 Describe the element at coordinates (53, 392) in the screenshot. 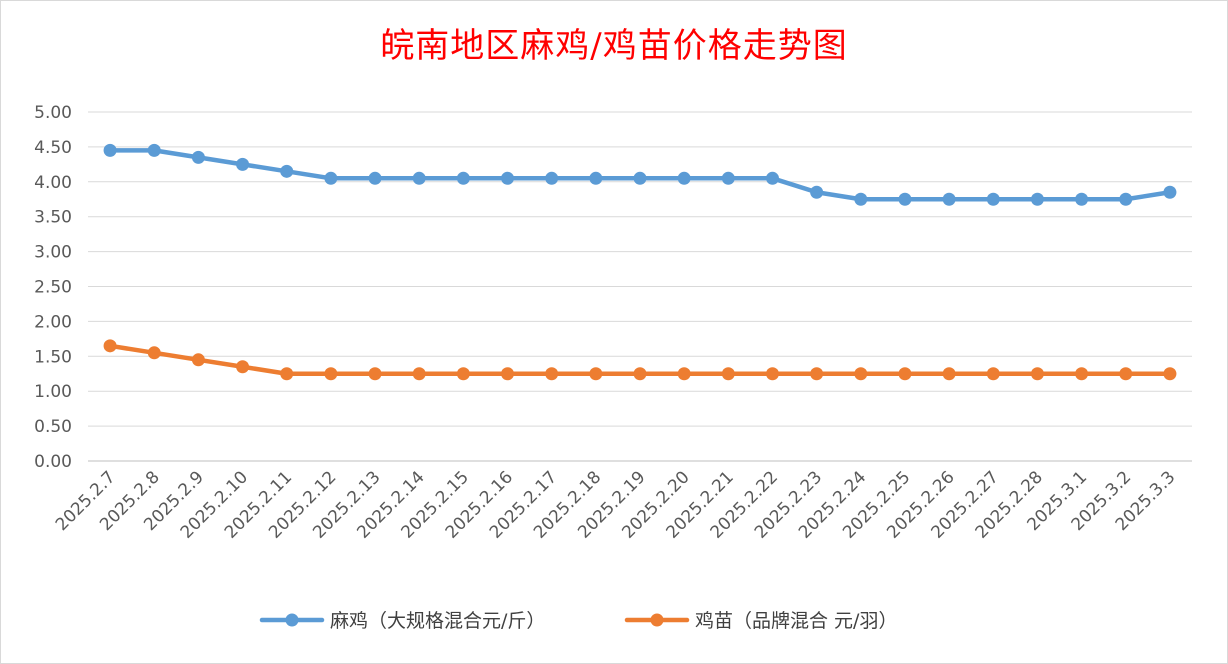

I see `y-tick-label: 1.00` at that location.